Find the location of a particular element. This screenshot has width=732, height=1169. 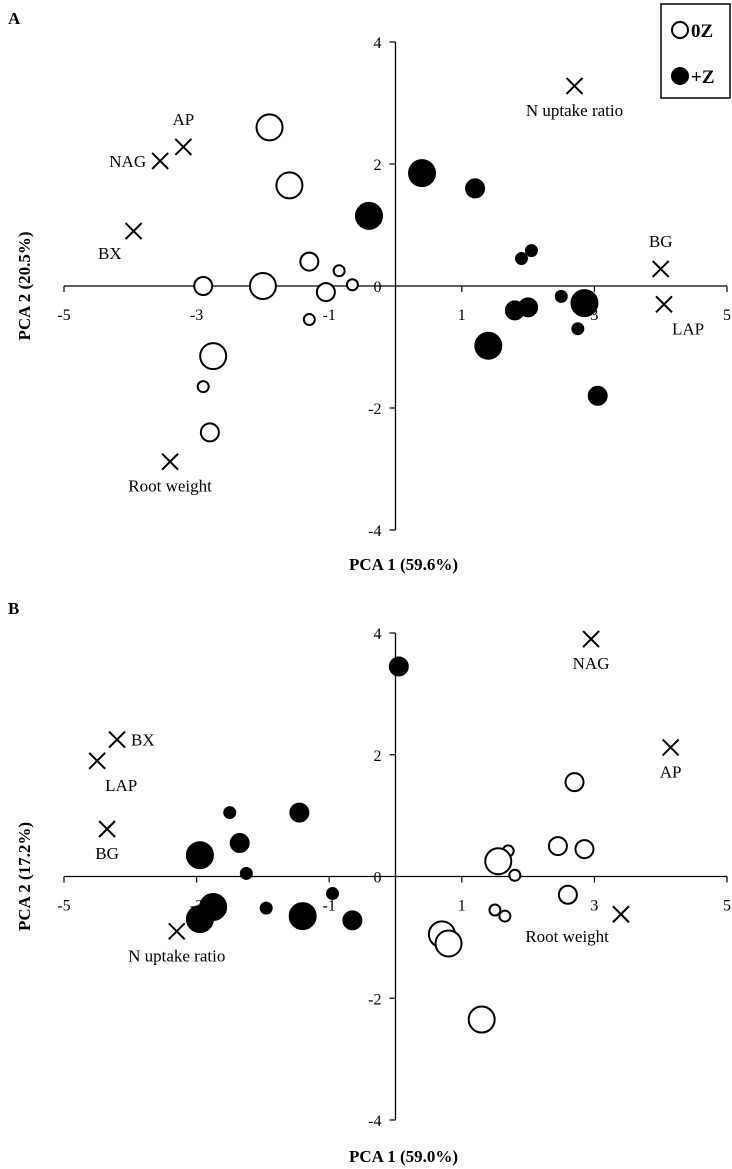

series-0z is located at coordinates (511, 903).